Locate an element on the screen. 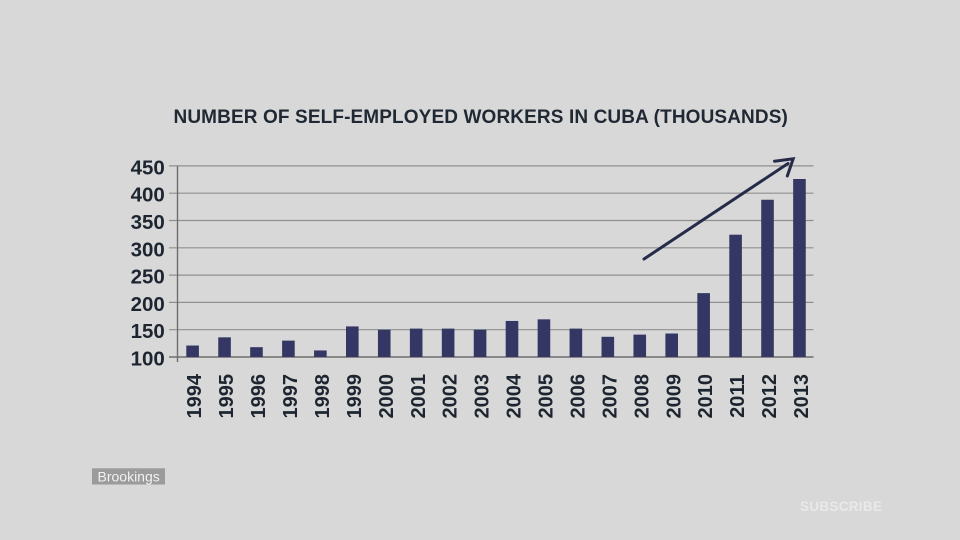 The height and width of the screenshot is (540, 960). svg-text: 1996 is located at coordinates (259, 396).